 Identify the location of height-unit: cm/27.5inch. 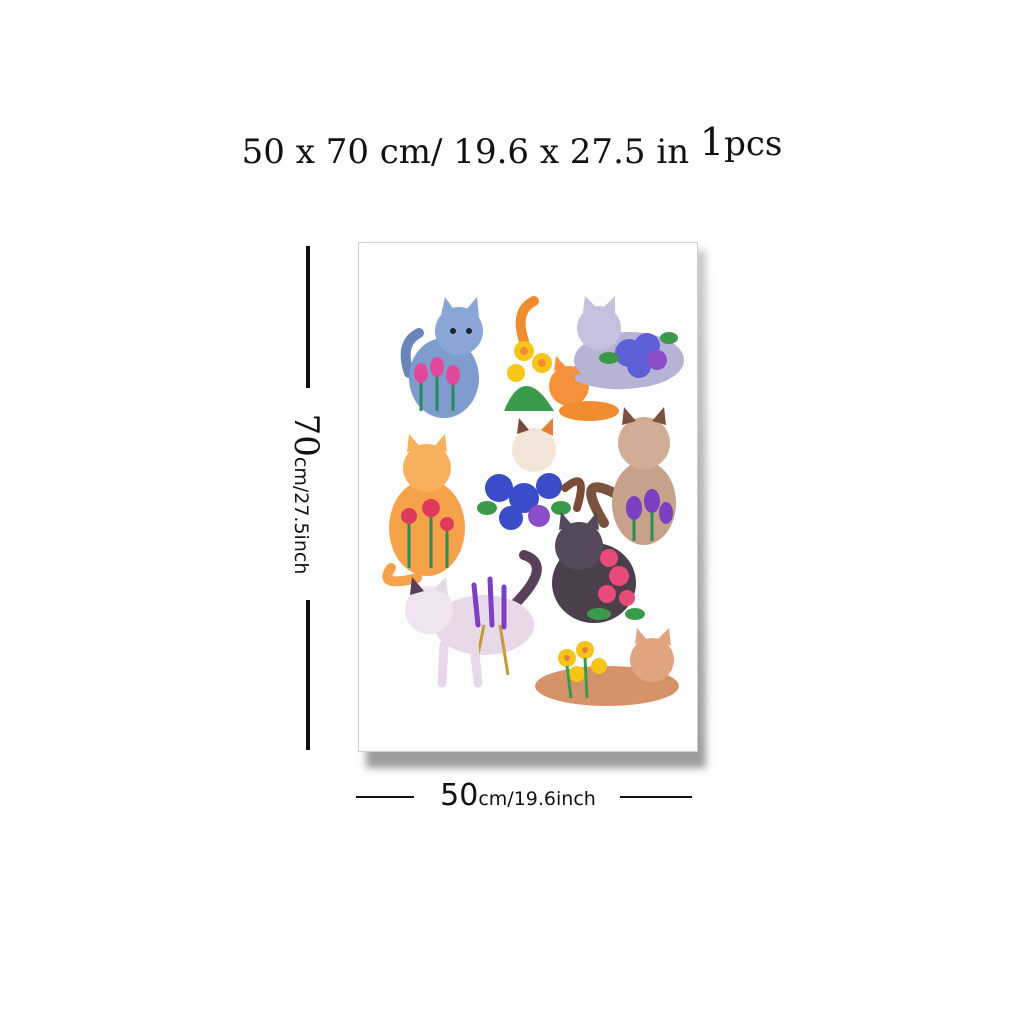
(301, 515).